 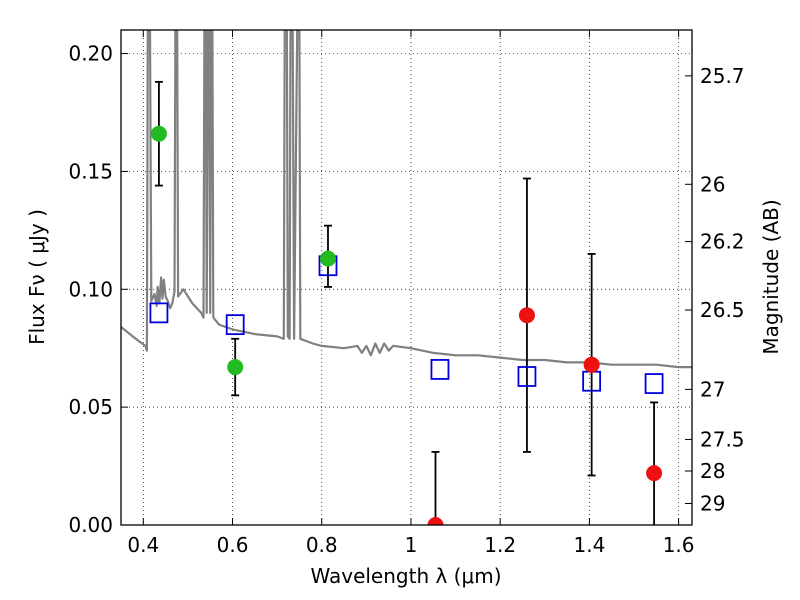 What do you see at coordinates (722, 242) in the screenshot?
I see `y2-tick-label: 26.2` at bounding box center [722, 242].